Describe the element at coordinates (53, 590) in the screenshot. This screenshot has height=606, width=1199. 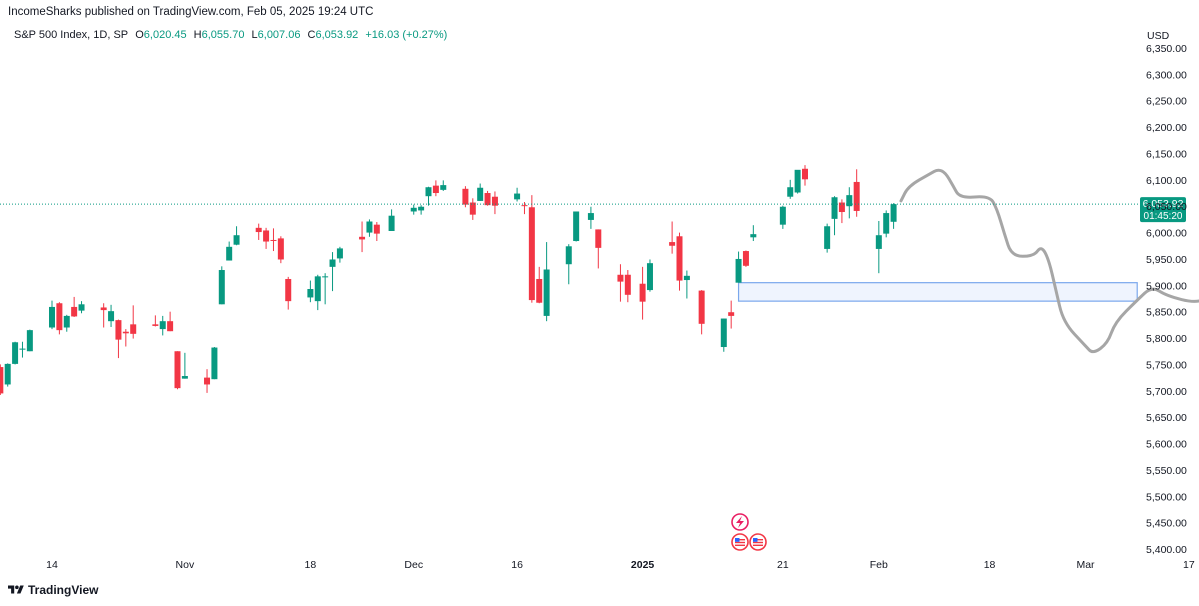
I see `tradingview-logo: TradingView` at that location.